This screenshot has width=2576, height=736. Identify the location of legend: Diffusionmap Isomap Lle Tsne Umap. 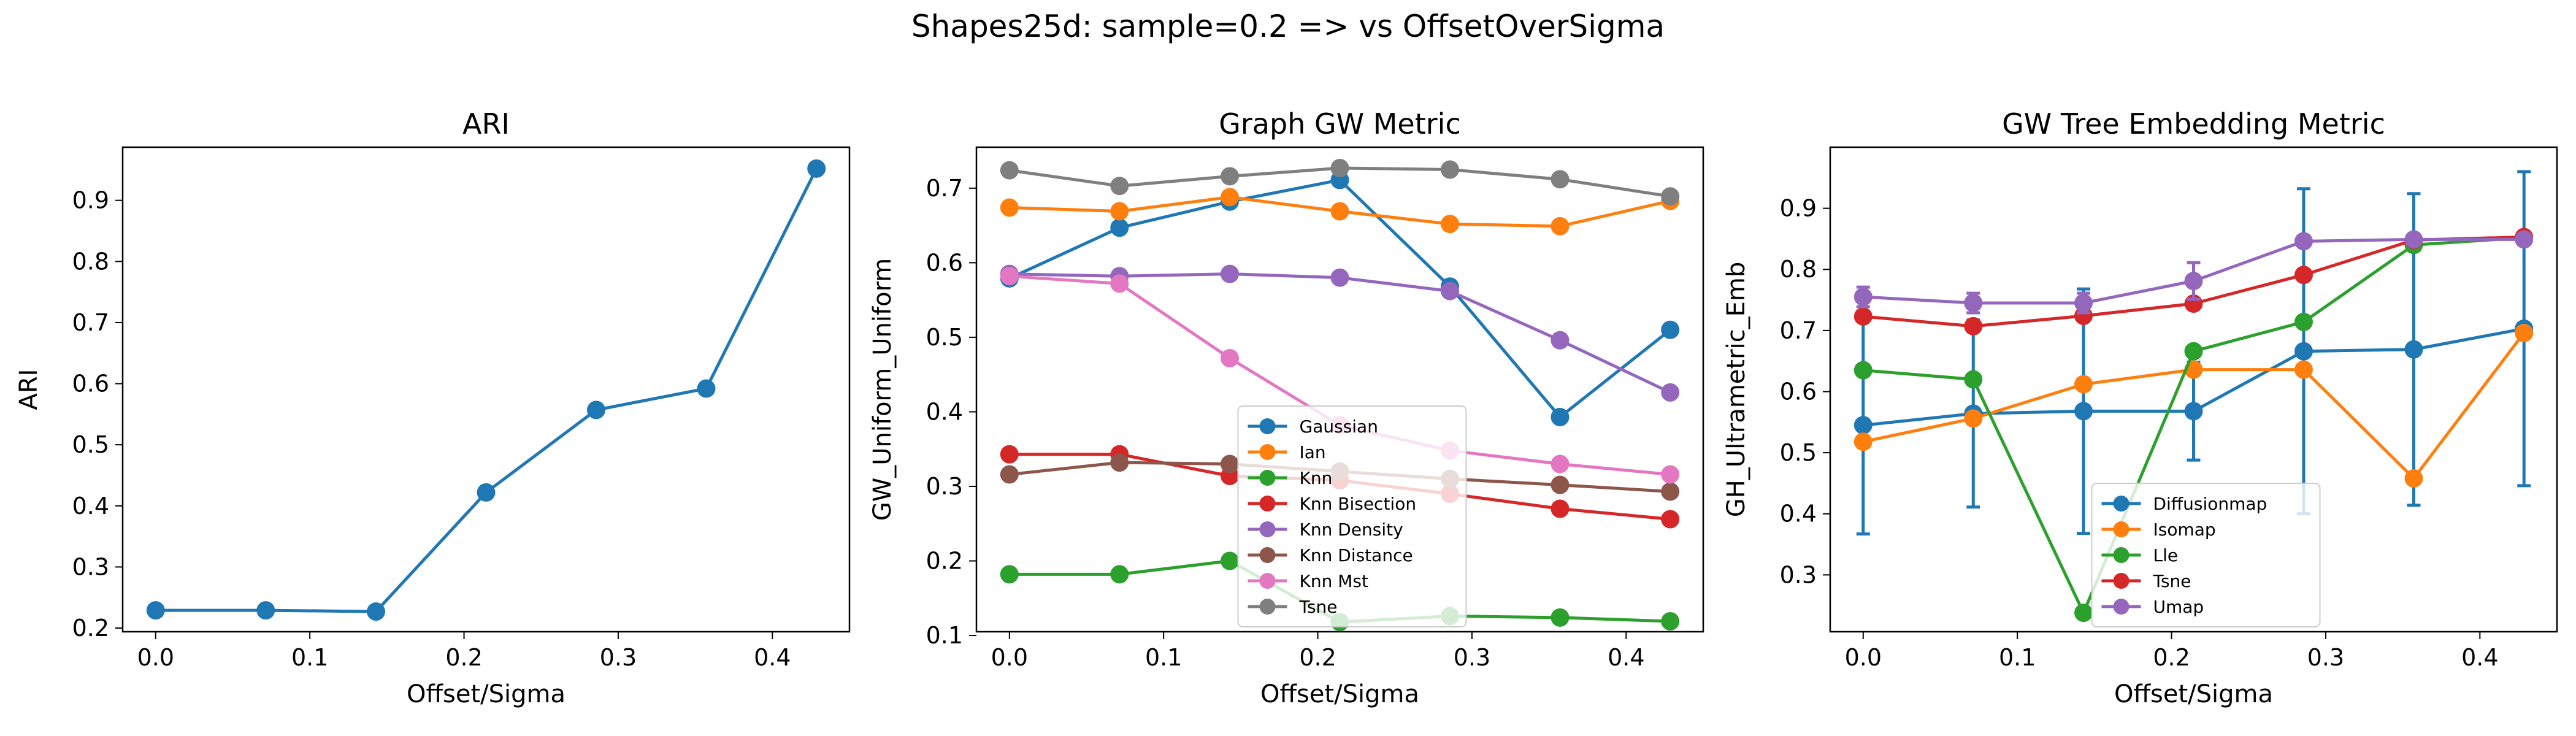
(2206, 555).